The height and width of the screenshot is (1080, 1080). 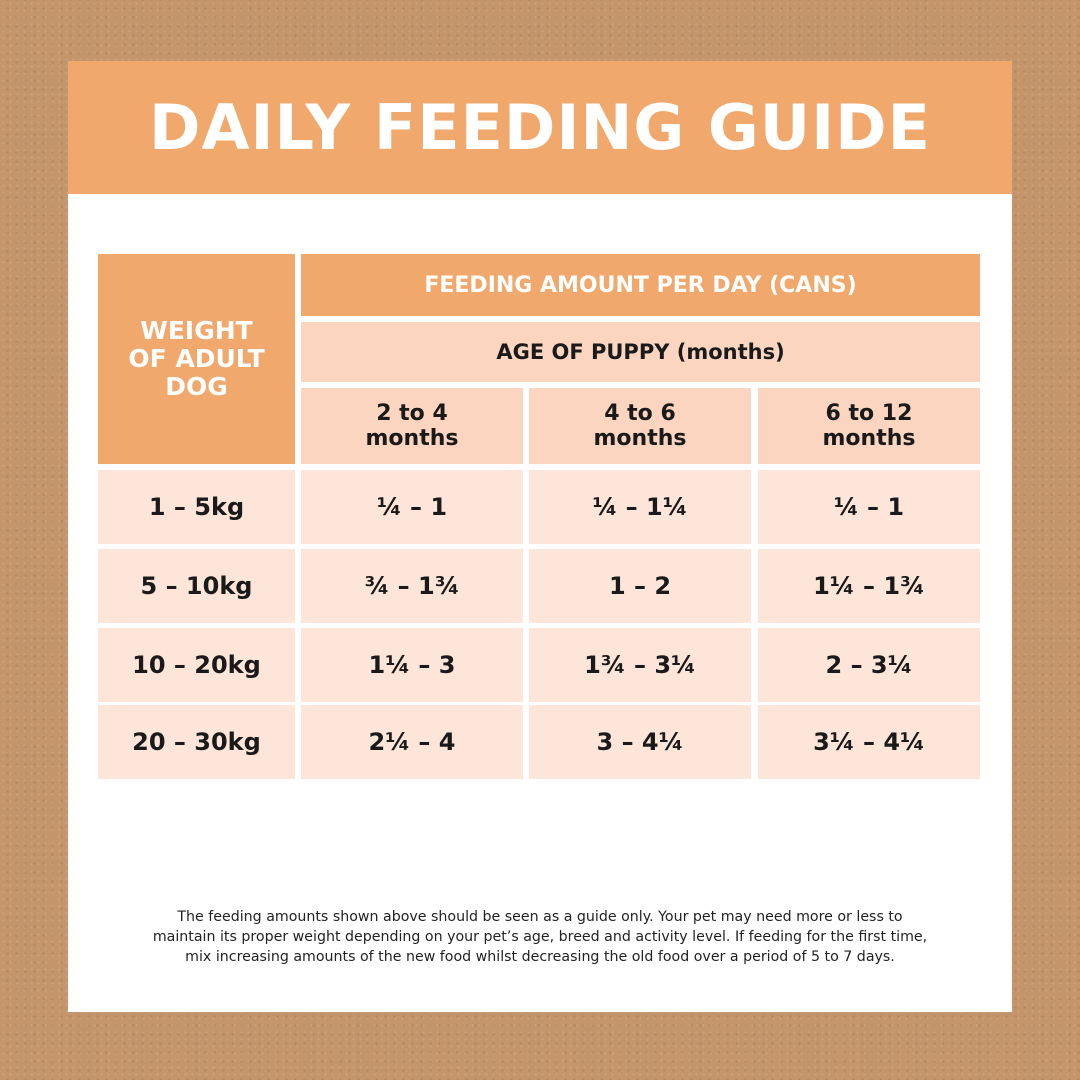 I want to click on page-title: DAILY FEEDING GUIDE, so click(x=540, y=127).